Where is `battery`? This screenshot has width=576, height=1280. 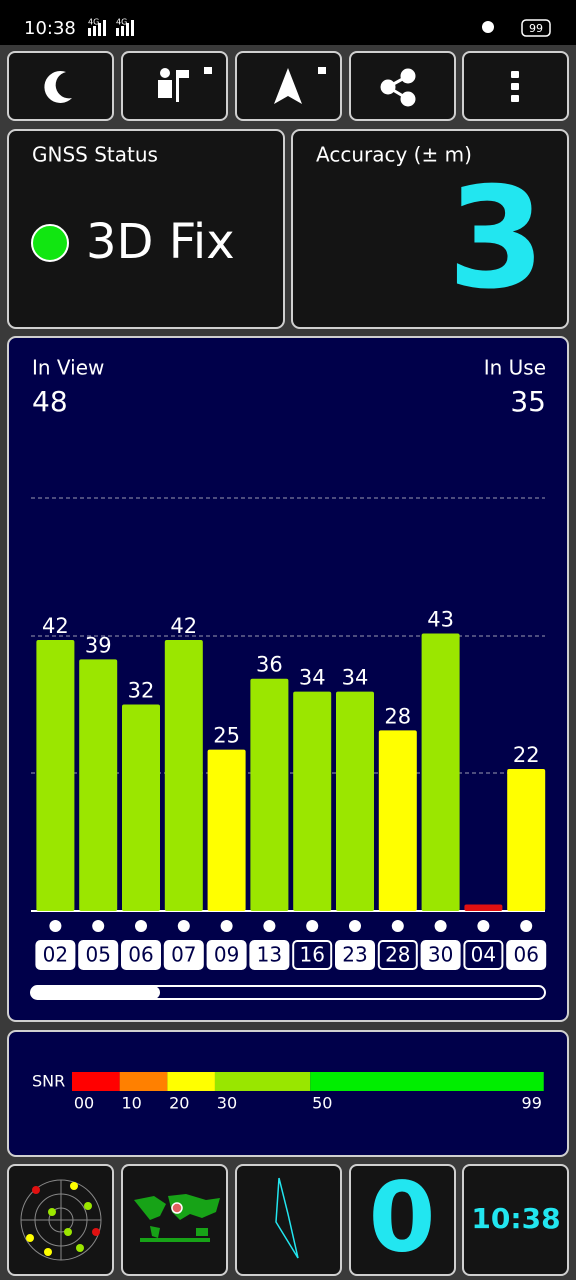 battery is located at coordinates (536, 28).